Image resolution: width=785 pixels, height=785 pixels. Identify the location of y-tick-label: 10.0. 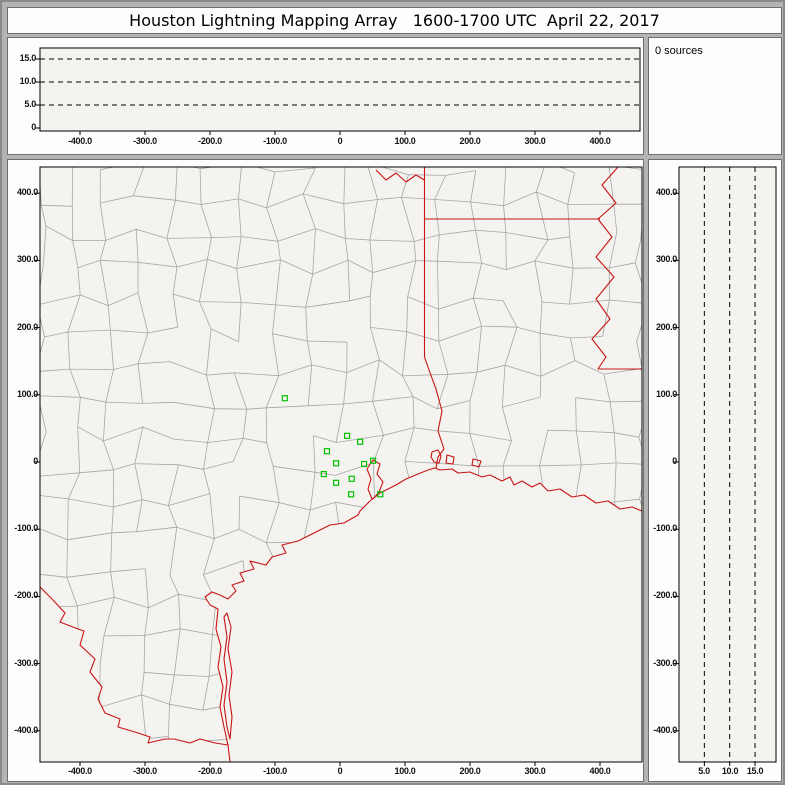
(28, 81).